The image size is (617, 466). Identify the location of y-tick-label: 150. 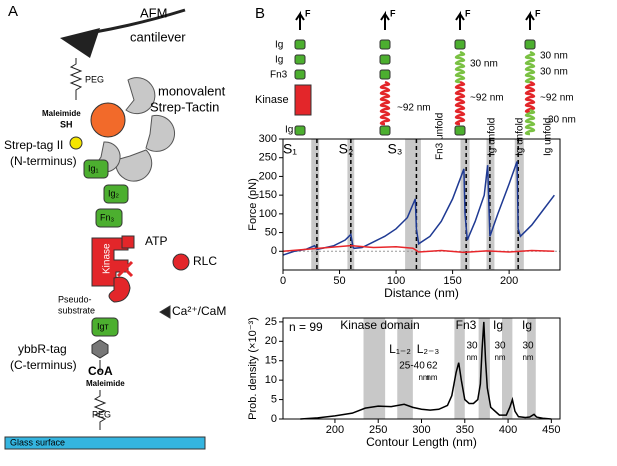
(268, 195).